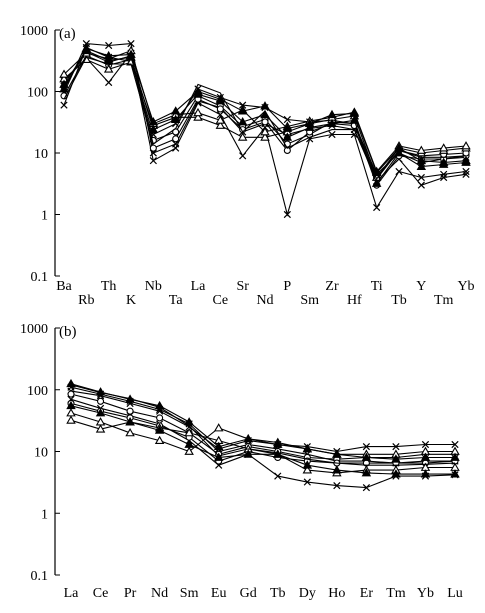 The image size is (485, 613). Describe the element at coordinates (176, 300) in the screenshot. I see `x-tick-label: Ta` at that location.